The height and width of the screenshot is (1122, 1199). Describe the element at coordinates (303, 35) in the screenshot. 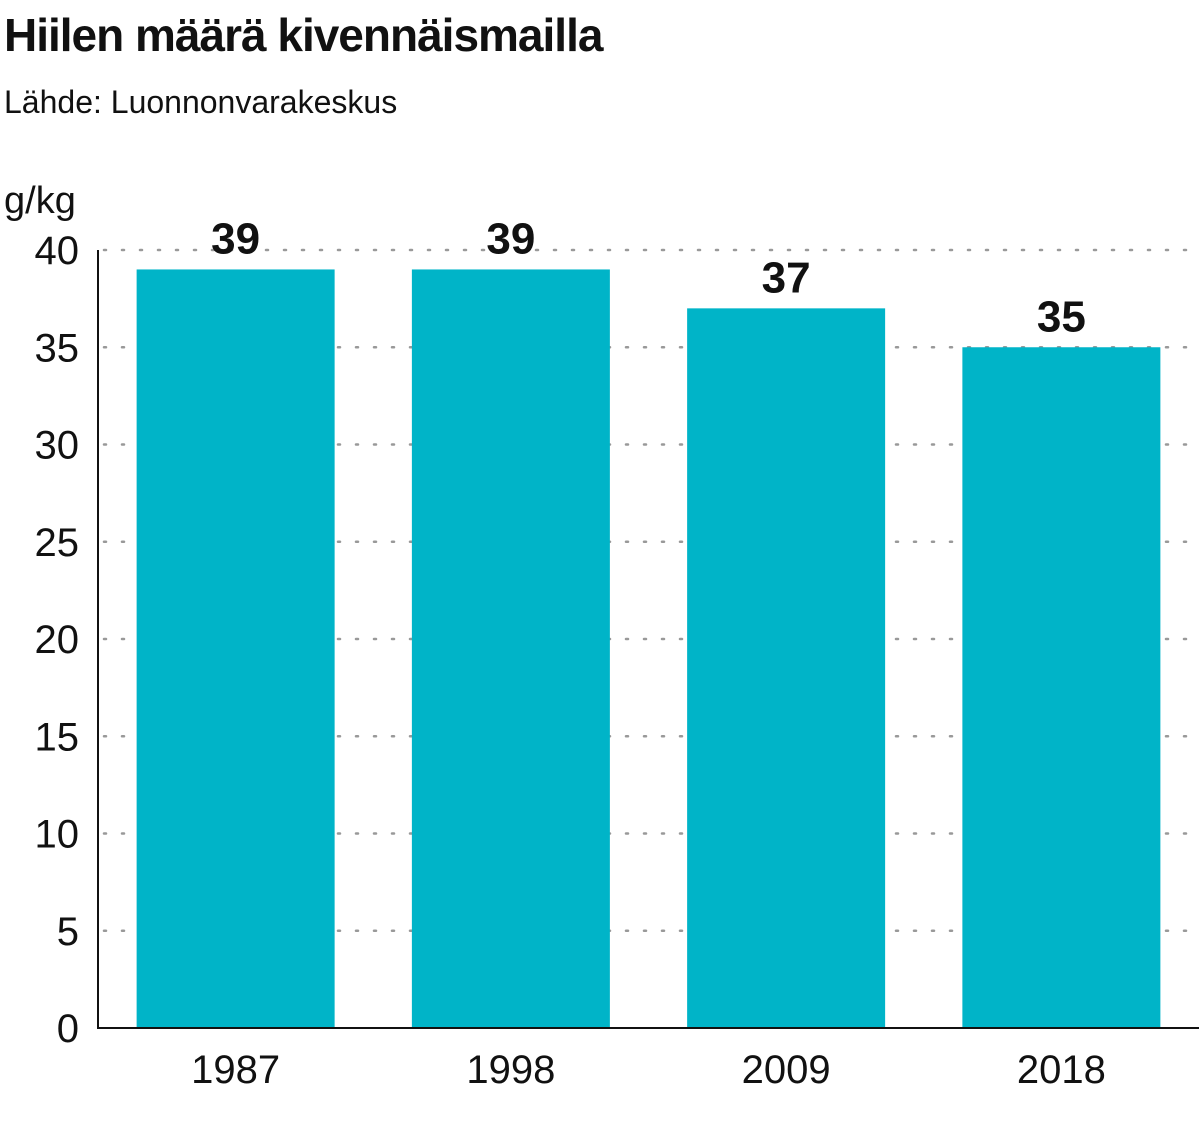

I see `chart-title: Hiilen määrä kivennäismailla` at that location.